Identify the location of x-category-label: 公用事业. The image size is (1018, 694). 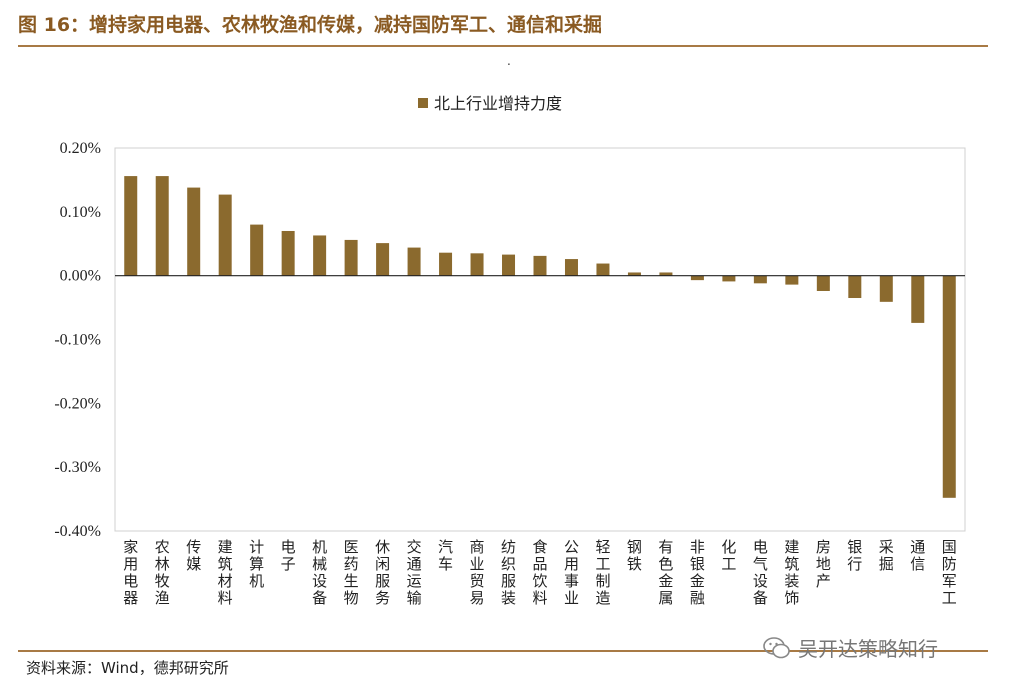
(571, 572).